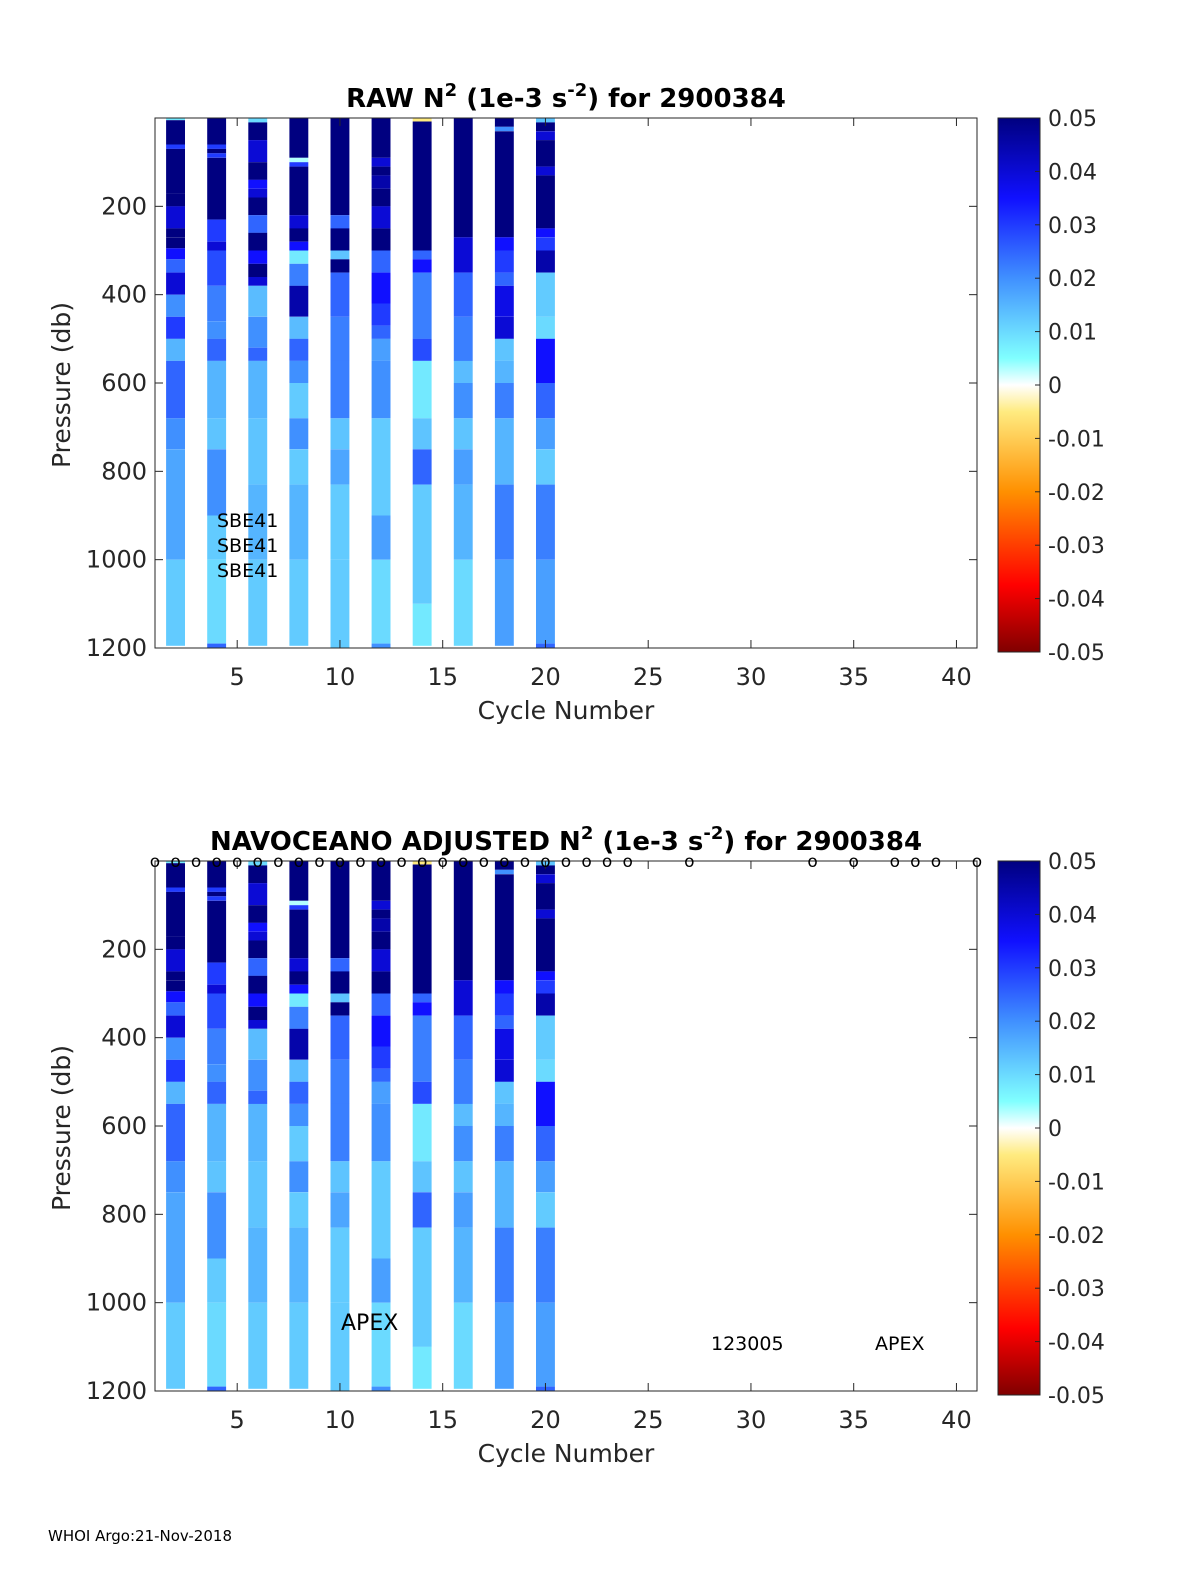 This screenshot has height=1575, width=1200. What do you see at coordinates (1055, 386) in the screenshot?
I see `colorbar-tick-label: 0` at bounding box center [1055, 386].